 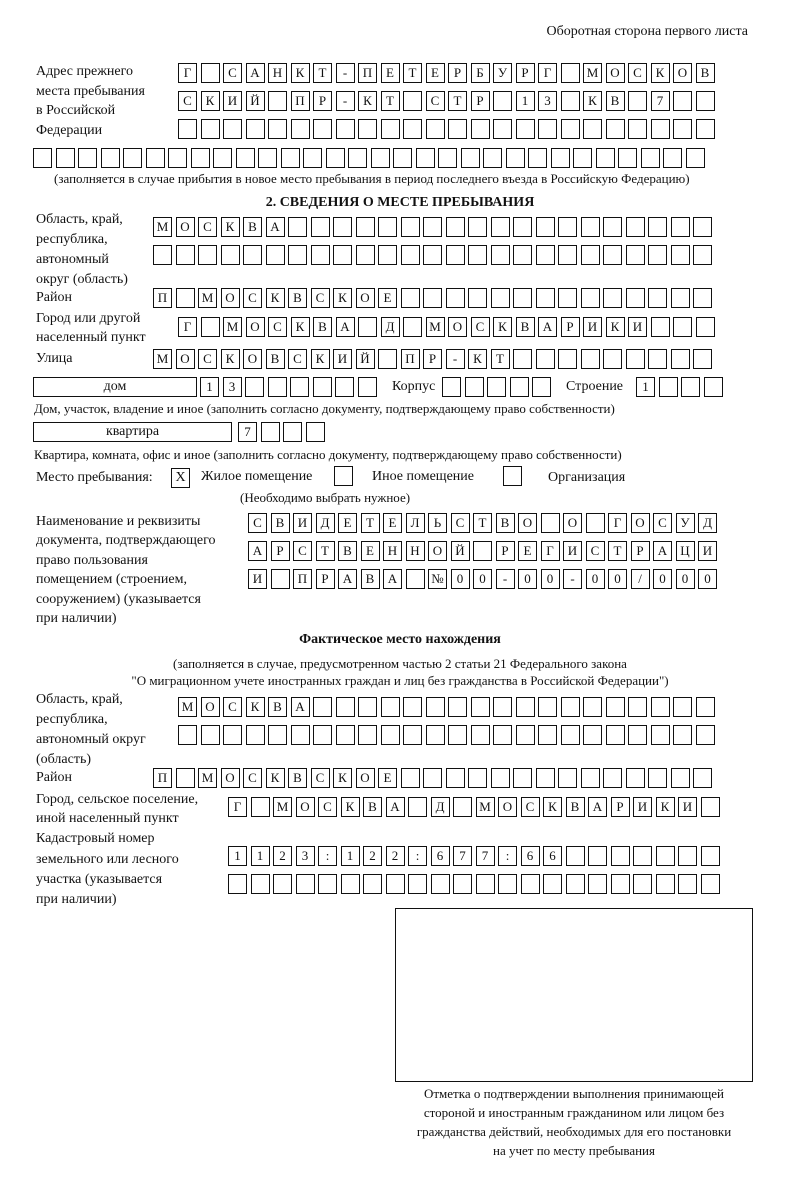 I want to click on char-cell: Д, so click(x=390, y=327).